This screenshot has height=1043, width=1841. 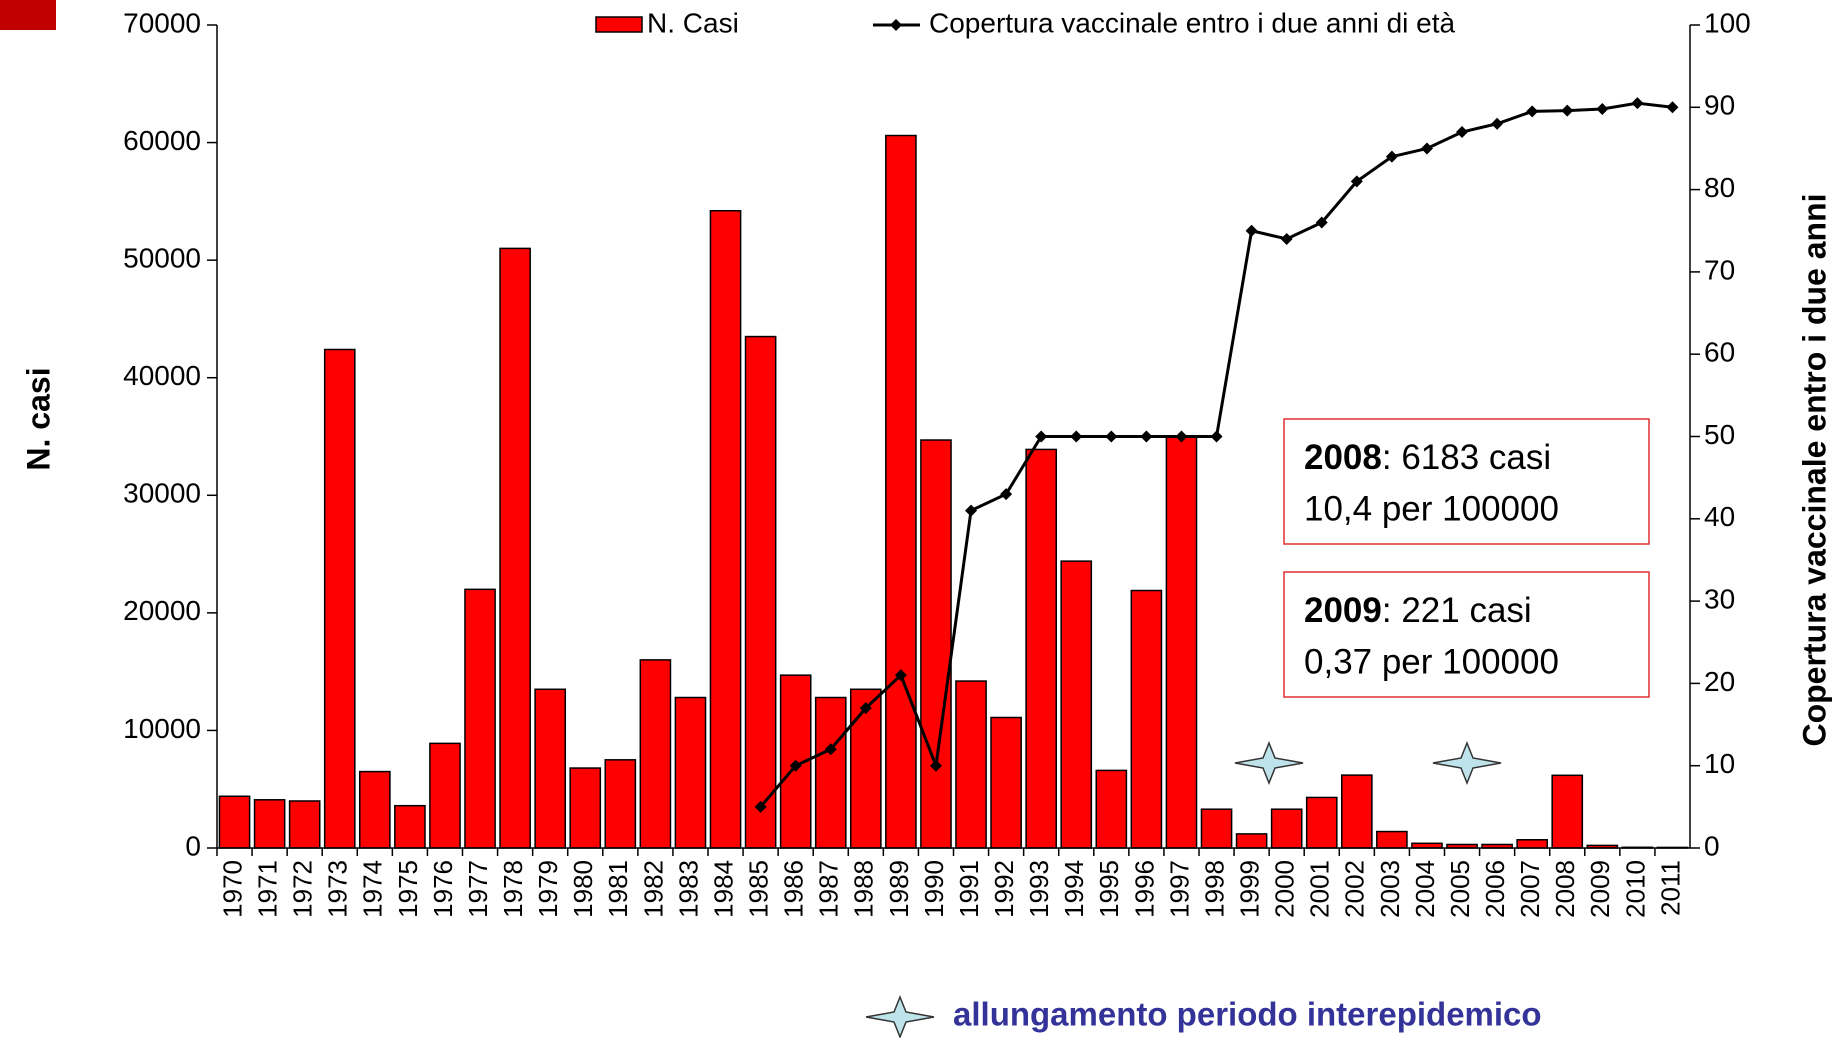 I want to click on x-tick-label: 1974, so click(x=373, y=889).